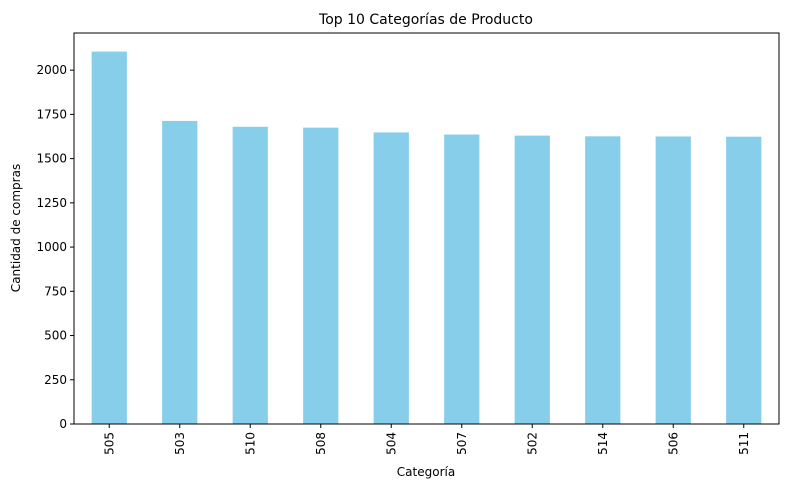 This screenshot has width=790, height=490. What do you see at coordinates (744, 443) in the screenshot?
I see `x-tick-label-511: 511` at bounding box center [744, 443].